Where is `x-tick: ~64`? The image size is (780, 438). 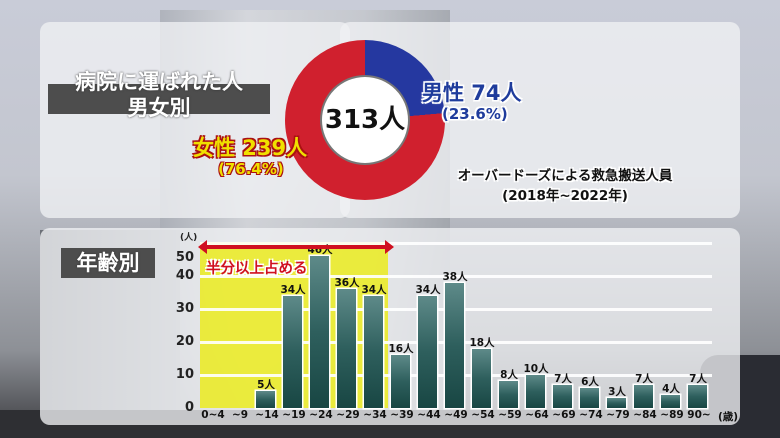
x-tick: ~64 is located at coordinates (537, 415).